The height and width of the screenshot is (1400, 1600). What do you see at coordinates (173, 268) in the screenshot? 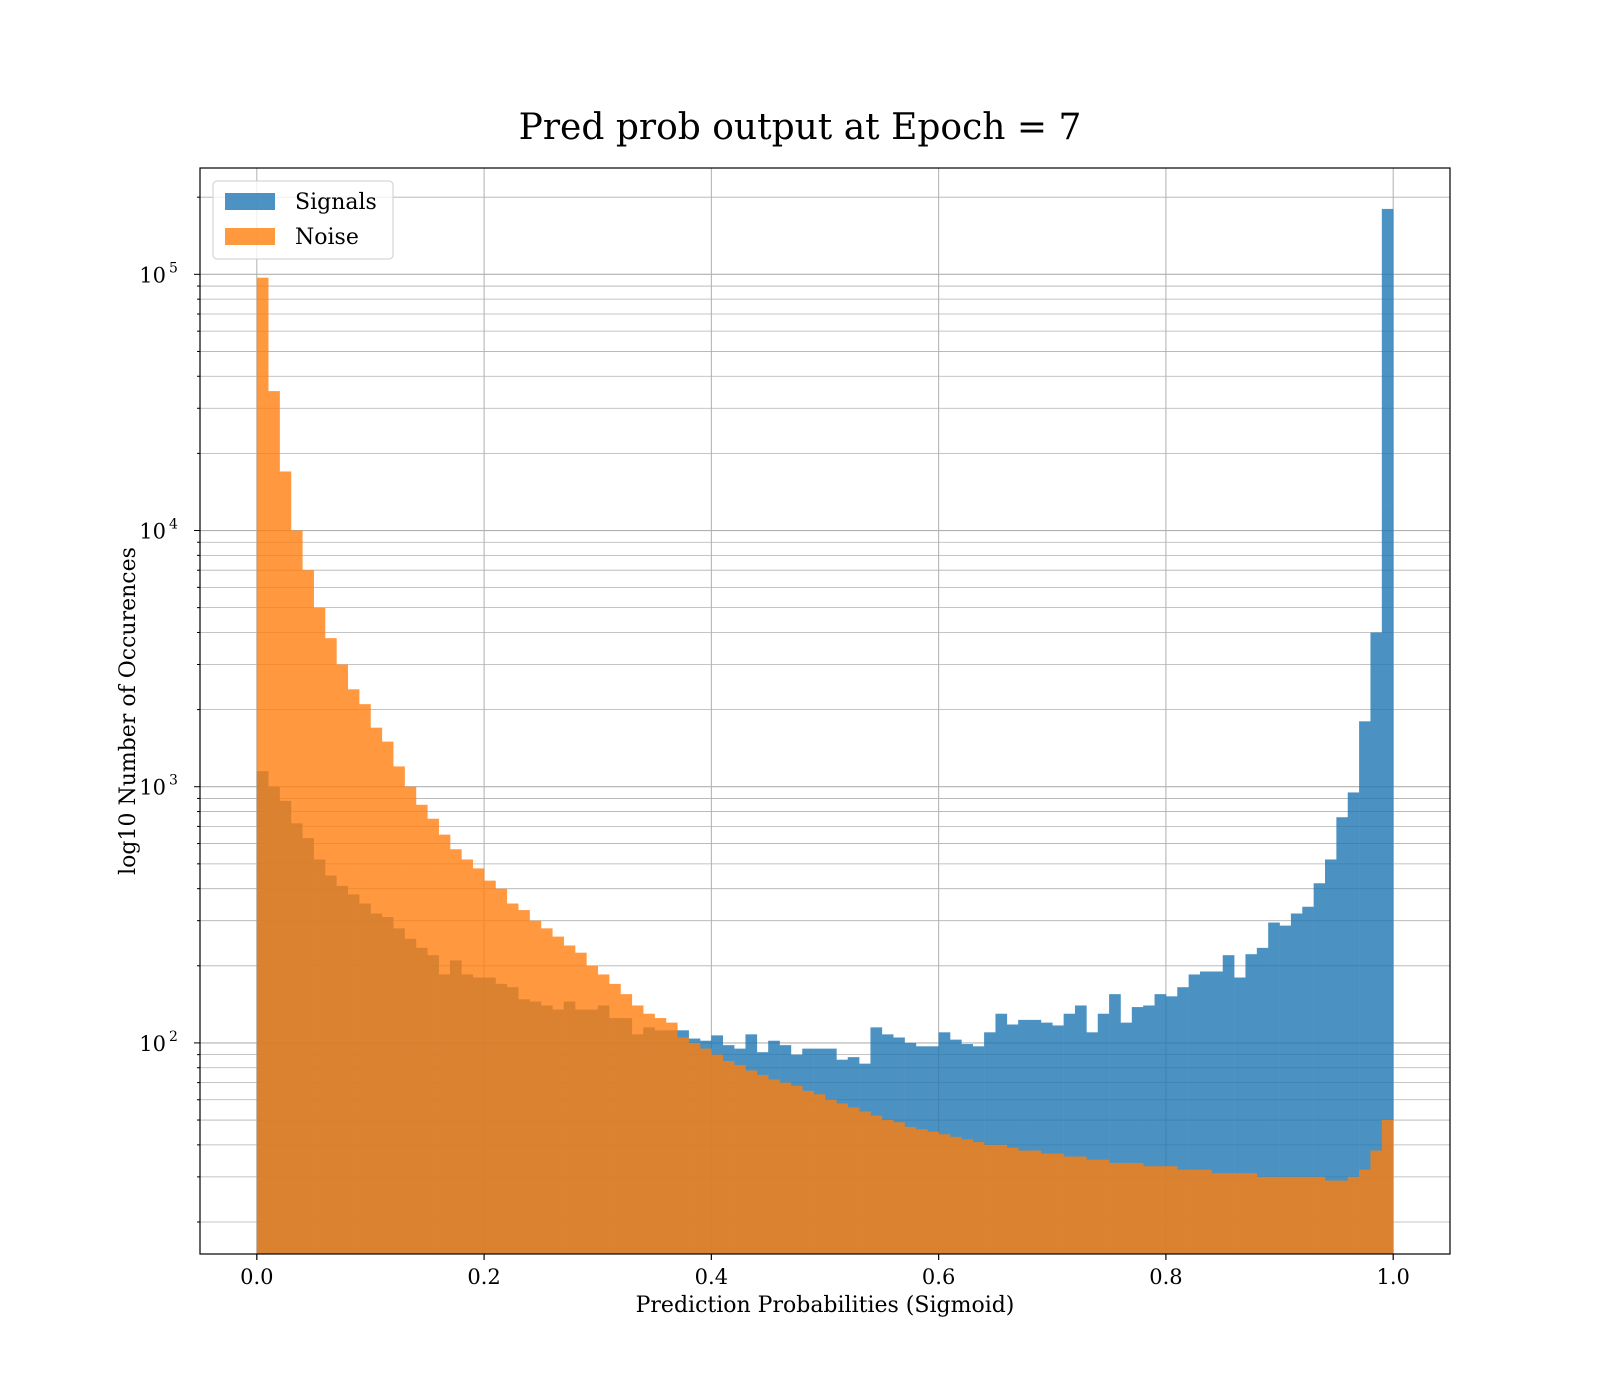
I see `y-tick-exponent: 5` at bounding box center [173, 268].